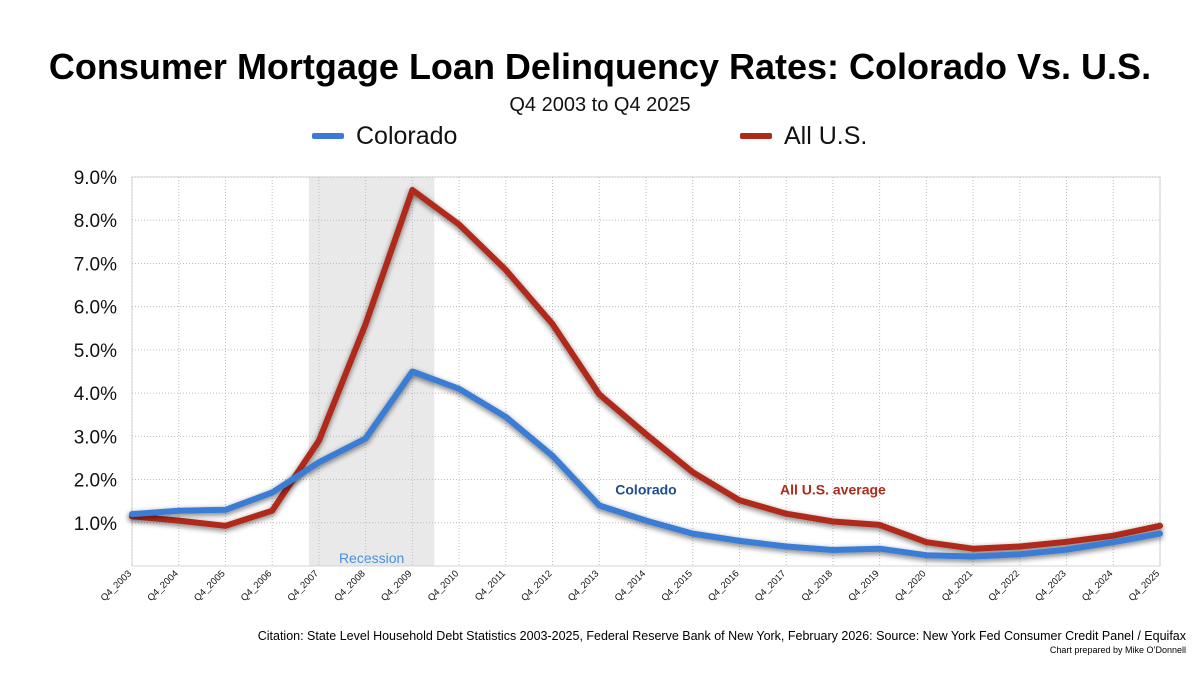 This screenshot has height=675, width=1200. Describe the element at coordinates (1144, 585) in the screenshot. I see `x-tick-label: Q4_2025` at that location.